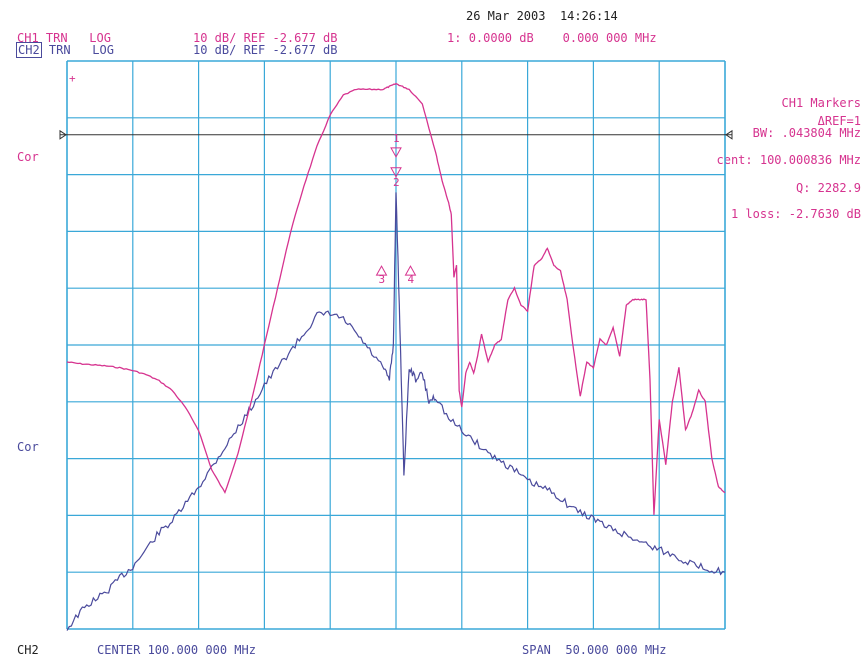 The height and width of the screenshot is (657, 865). What do you see at coordinates (28, 38) in the screenshot?
I see `ch1-name: CH1` at bounding box center [28, 38].